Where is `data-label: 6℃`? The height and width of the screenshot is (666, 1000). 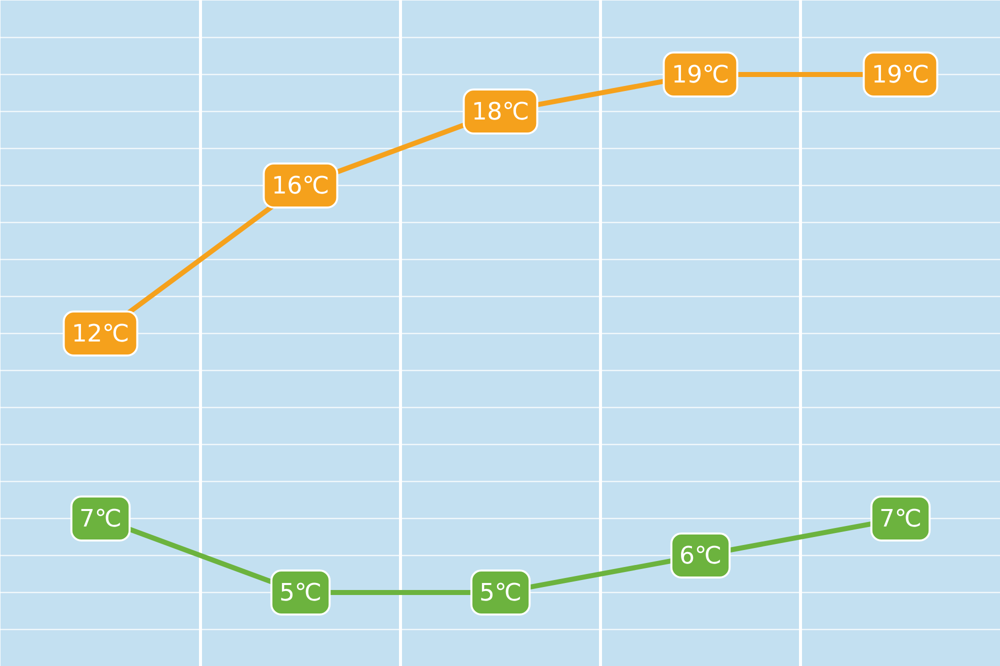
data-label: 6℃ is located at coordinates (700, 556).